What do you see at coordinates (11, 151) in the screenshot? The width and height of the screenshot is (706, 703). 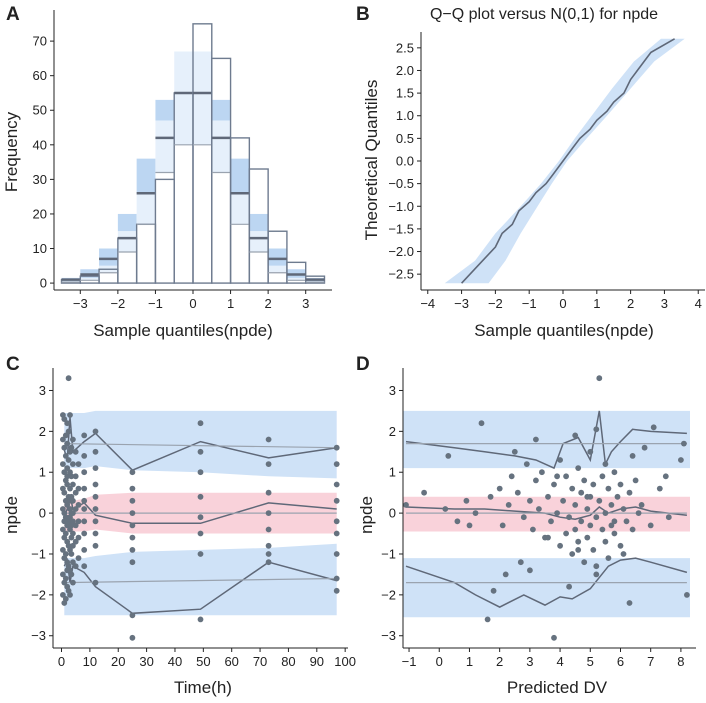 I see `panel-a-ylabel: Frequency` at bounding box center [11, 151].